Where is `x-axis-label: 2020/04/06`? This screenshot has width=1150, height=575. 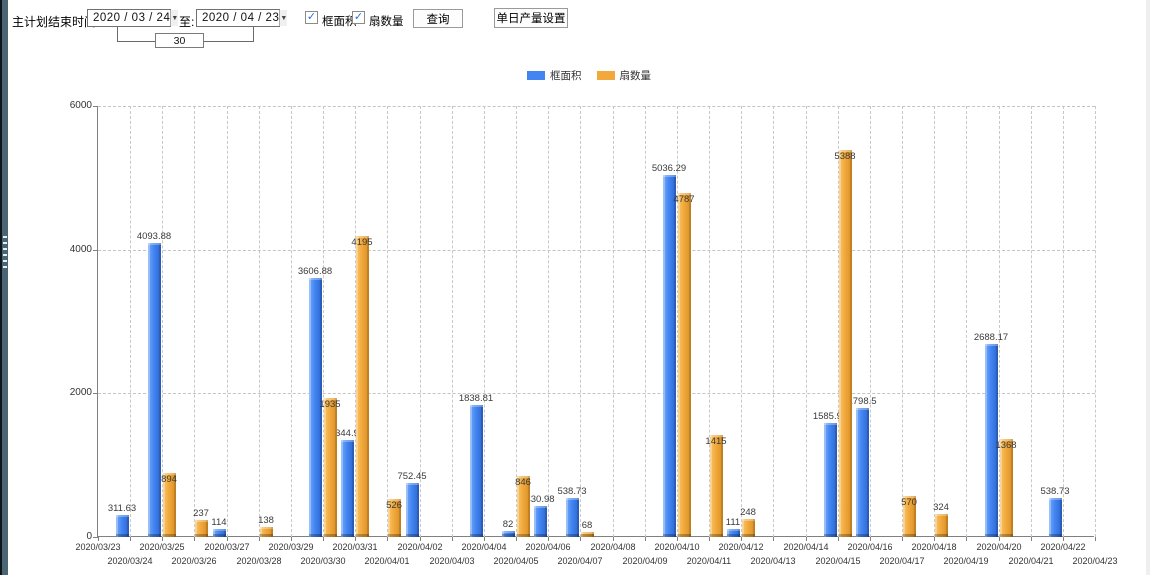 x-axis-label: 2020/04/06 is located at coordinates (548, 547).